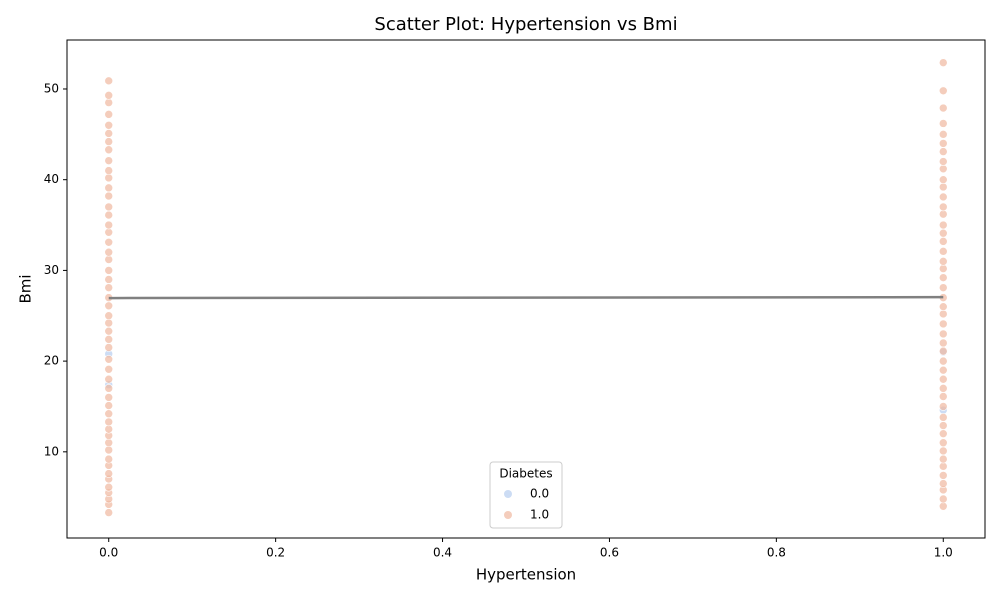 The width and height of the screenshot is (1000, 600). I want to click on x-tick-label: 0.2, so click(275, 553).